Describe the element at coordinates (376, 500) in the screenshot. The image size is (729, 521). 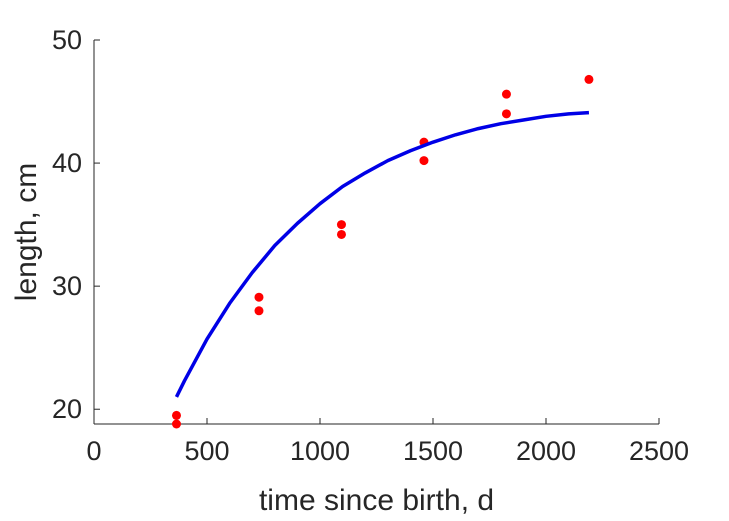
I see `x-axis-label: time since birth, d` at that location.